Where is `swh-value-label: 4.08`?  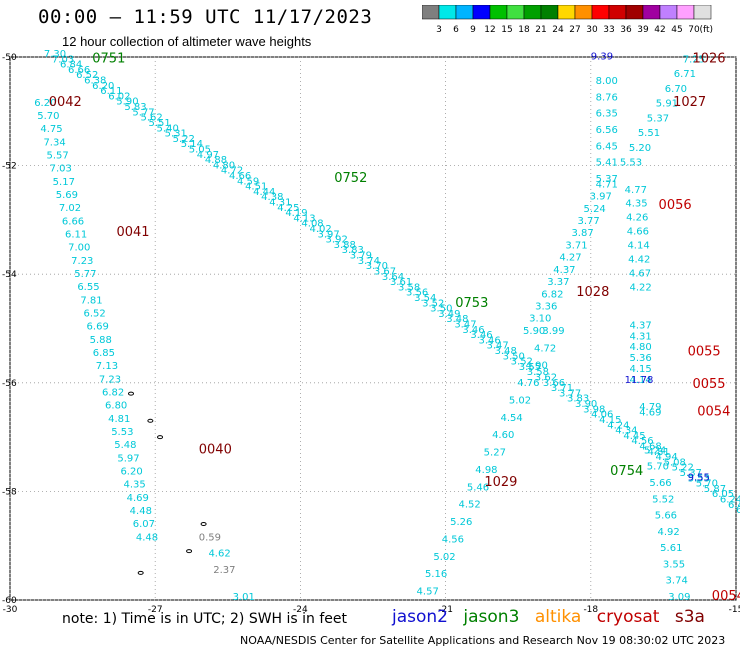 swh-value-label: 4.08 is located at coordinates (312, 224).